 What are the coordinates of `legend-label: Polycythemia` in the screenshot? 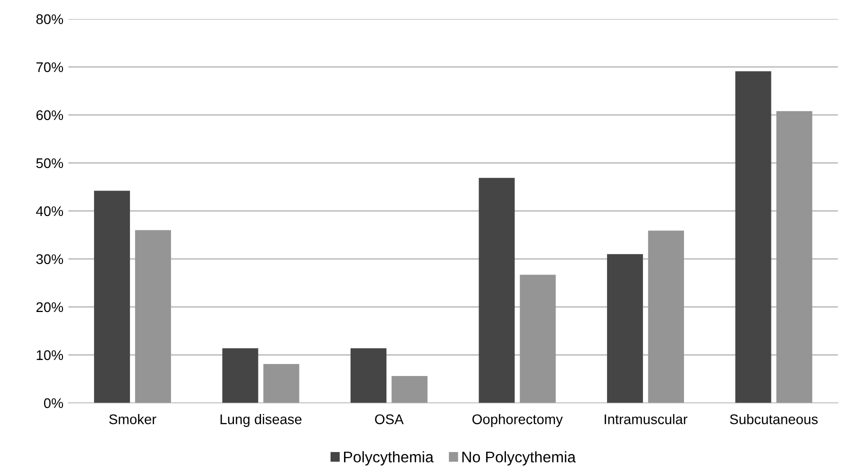 It's located at (389, 458).